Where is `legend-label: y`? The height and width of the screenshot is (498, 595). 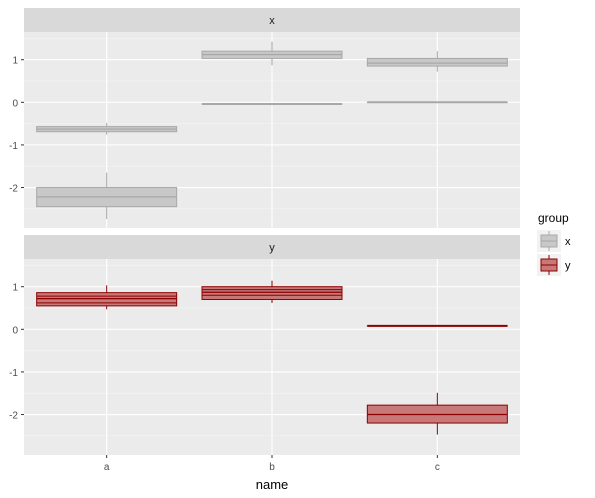 legend-label: y is located at coordinates (568, 266).